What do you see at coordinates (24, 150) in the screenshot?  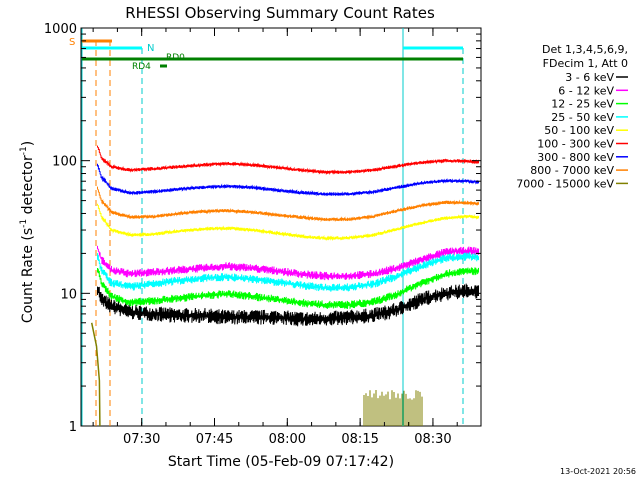 I see `y-axis-label-sup2: -1` at bounding box center [24, 150].